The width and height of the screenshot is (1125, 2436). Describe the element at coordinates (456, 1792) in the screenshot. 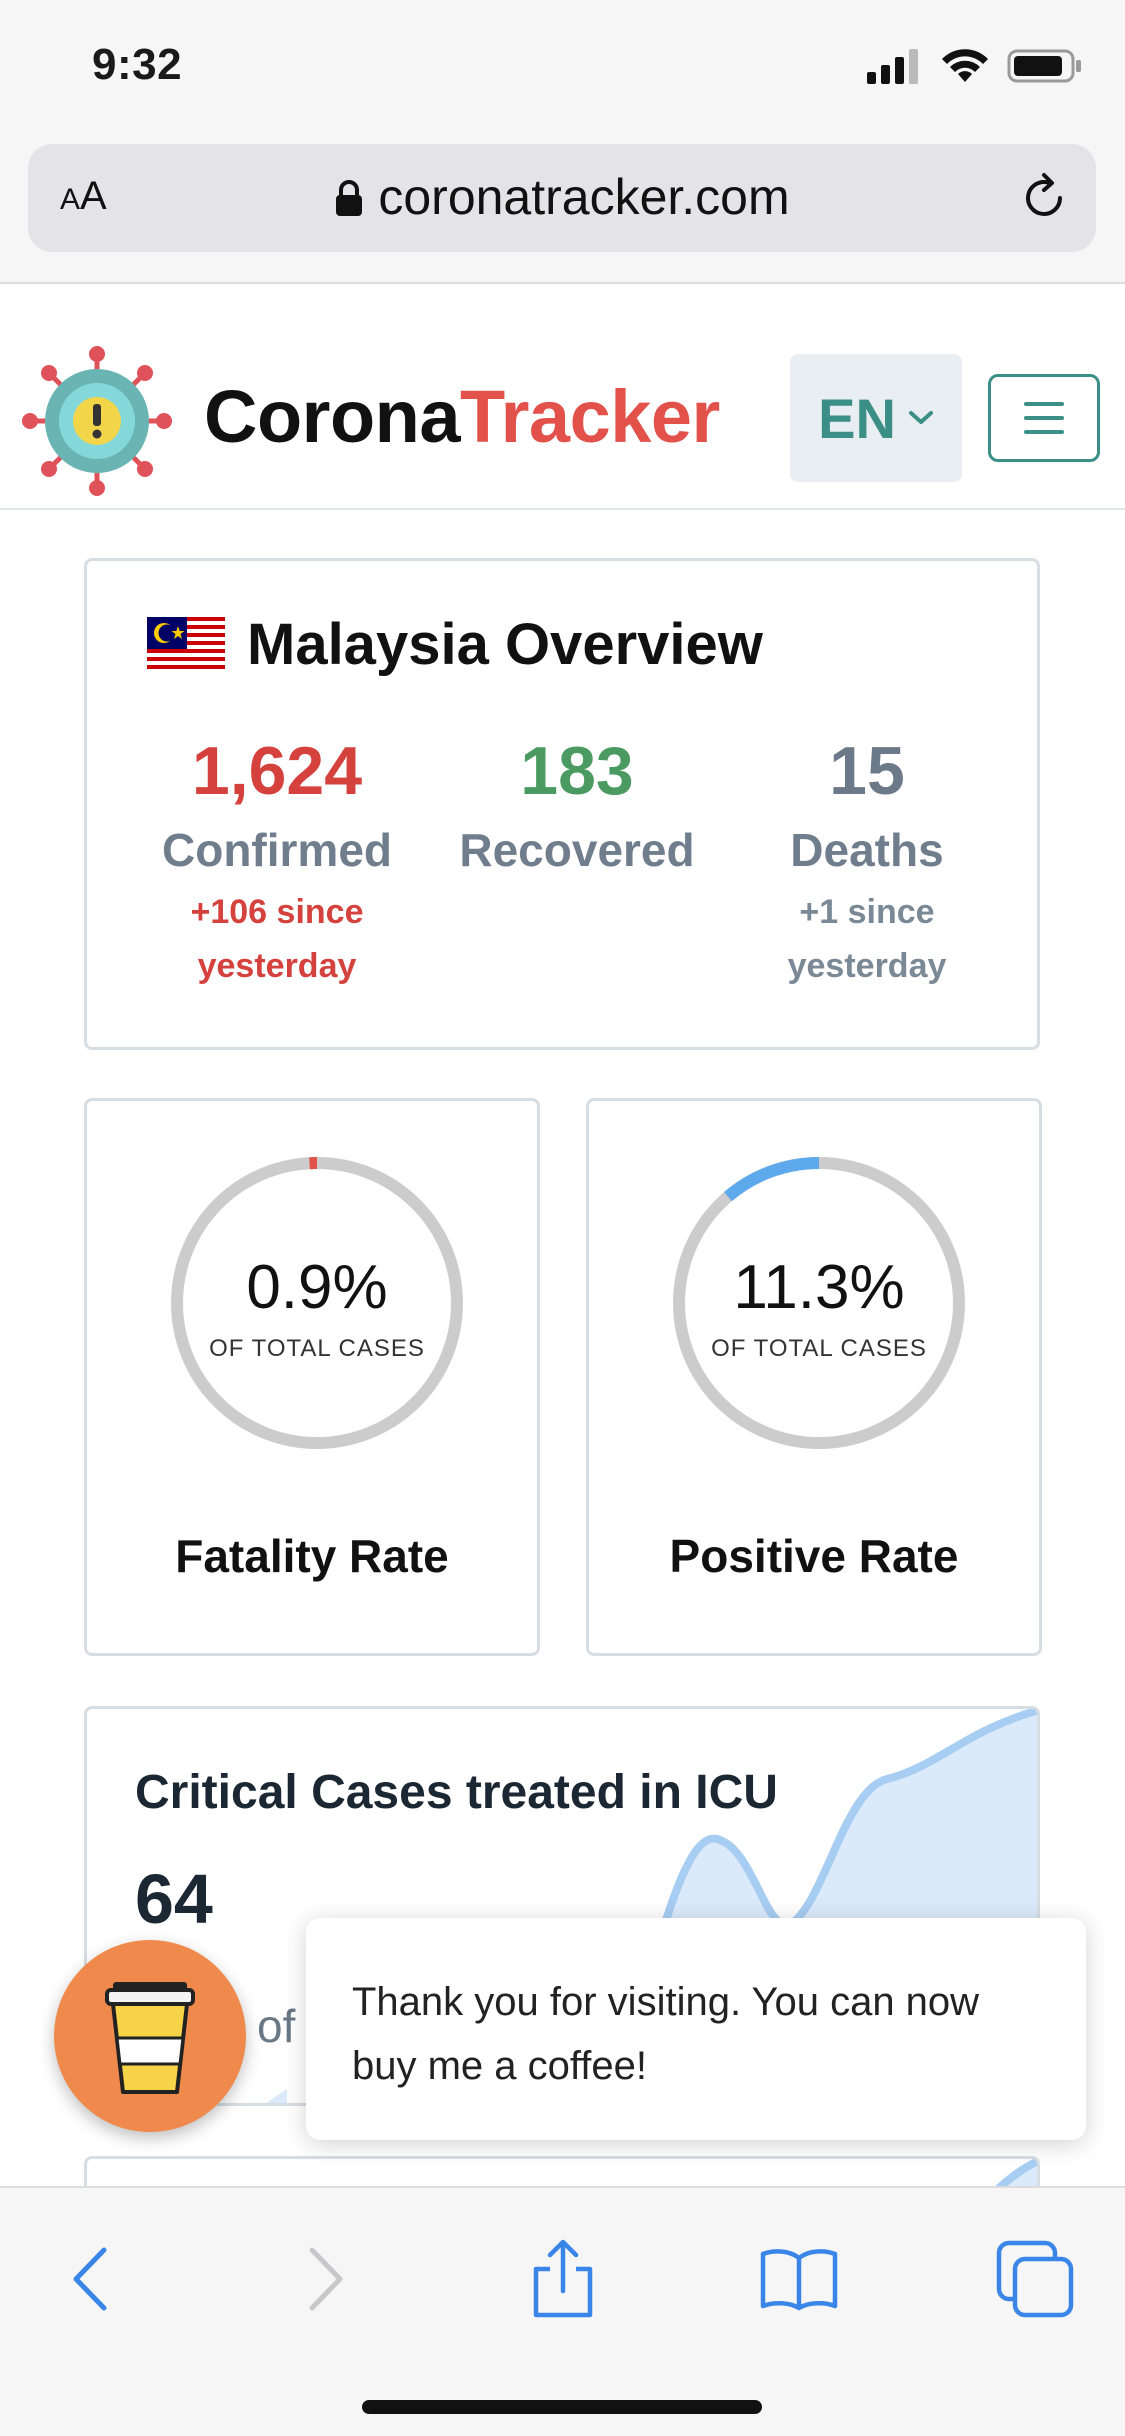

I see `icu-title: Critical Cases treated in ICU` at that location.